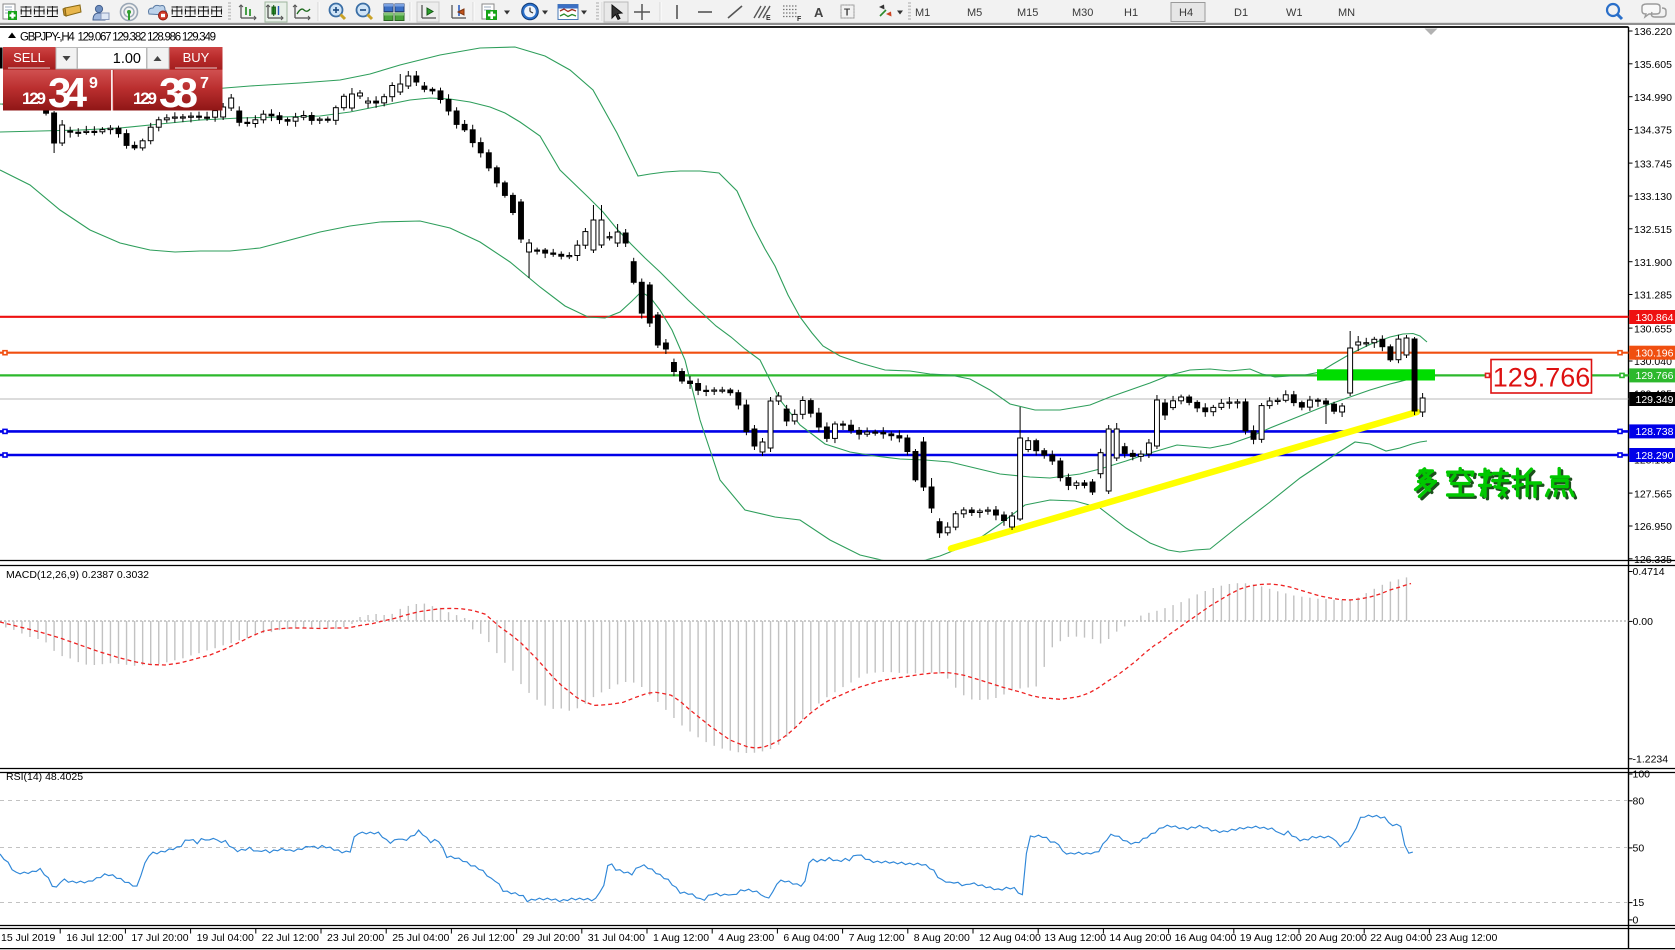 The width and height of the screenshot is (1675, 950). What do you see at coordinates (1653, 560) in the screenshot?
I see `svg-text: 126.335` at bounding box center [1653, 560].